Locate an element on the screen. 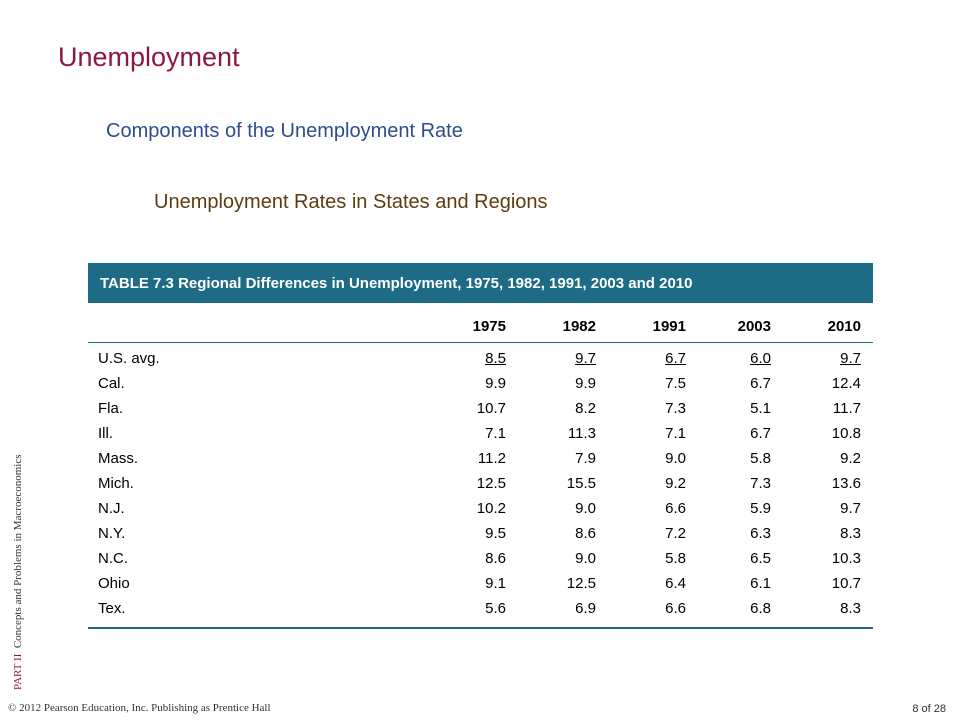 Image resolution: width=960 pixels, height=720 pixels. table-bottom-rule is located at coordinates (480, 628).